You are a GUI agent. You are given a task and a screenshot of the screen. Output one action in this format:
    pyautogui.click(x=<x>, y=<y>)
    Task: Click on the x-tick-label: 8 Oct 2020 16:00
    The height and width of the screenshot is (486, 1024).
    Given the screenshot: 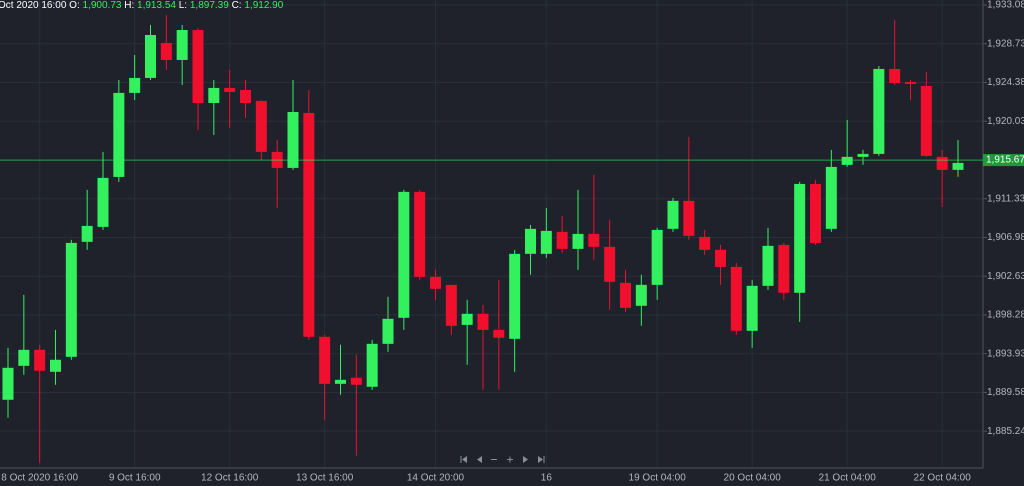 What is the action you would take?
    pyautogui.click(x=39, y=478)
    